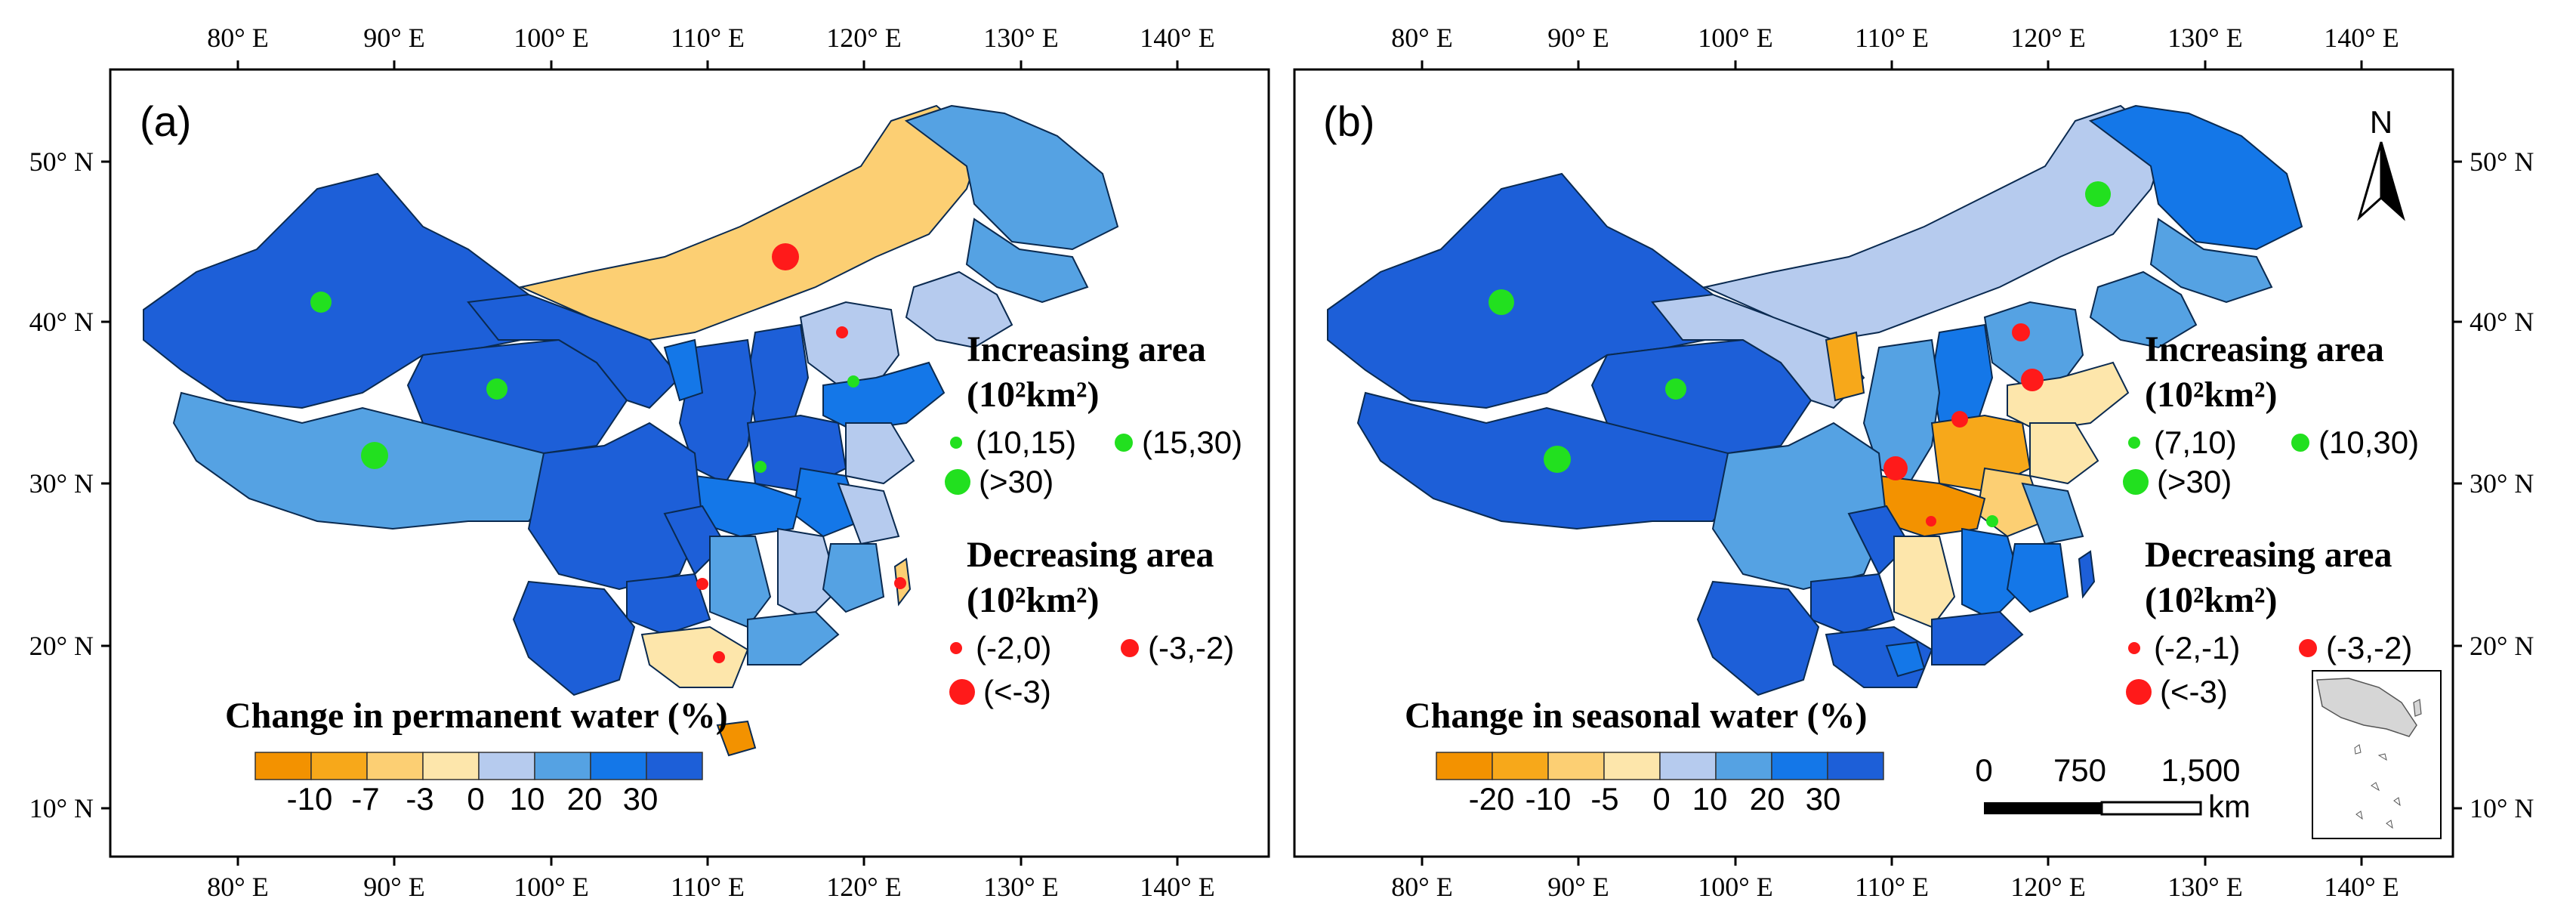  I want to click on region-zhejiang, so click(868, 513).